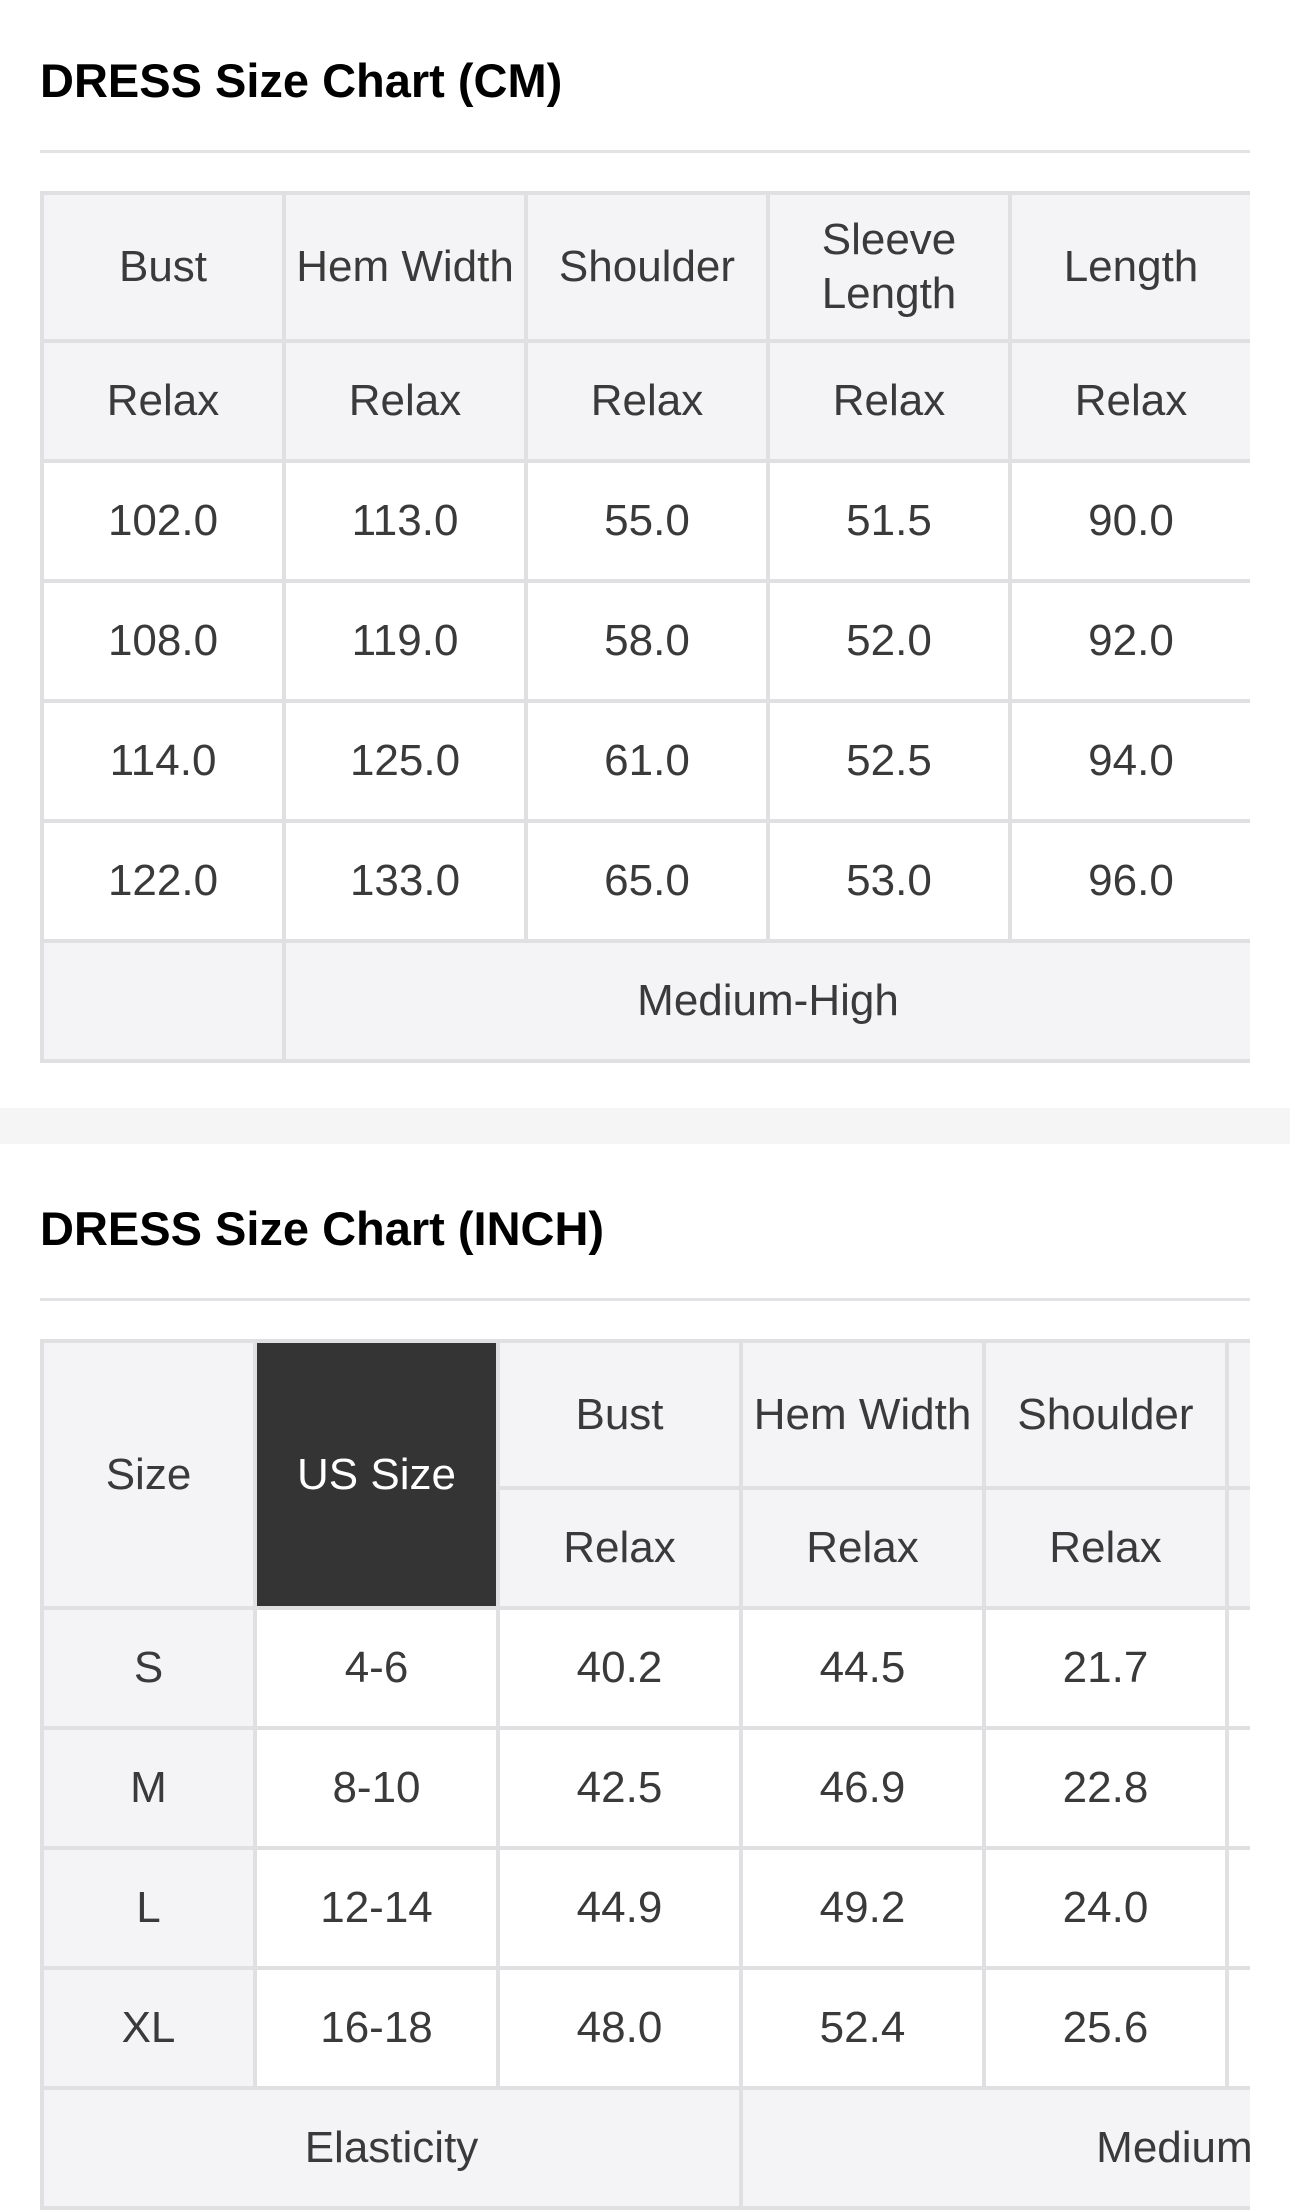 The image size is (1290, 2210). I want to click on inch-elasticity-label: Elasticity, so click(391, 2148).